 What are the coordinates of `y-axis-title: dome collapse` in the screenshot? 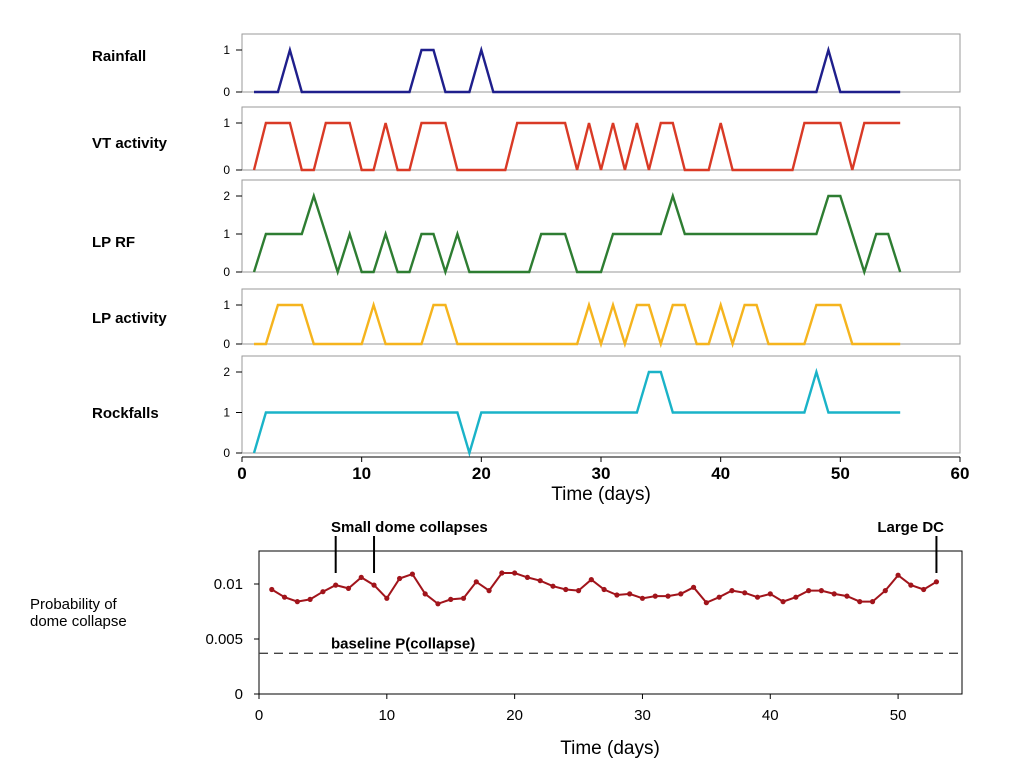 It's located at (78, 621).